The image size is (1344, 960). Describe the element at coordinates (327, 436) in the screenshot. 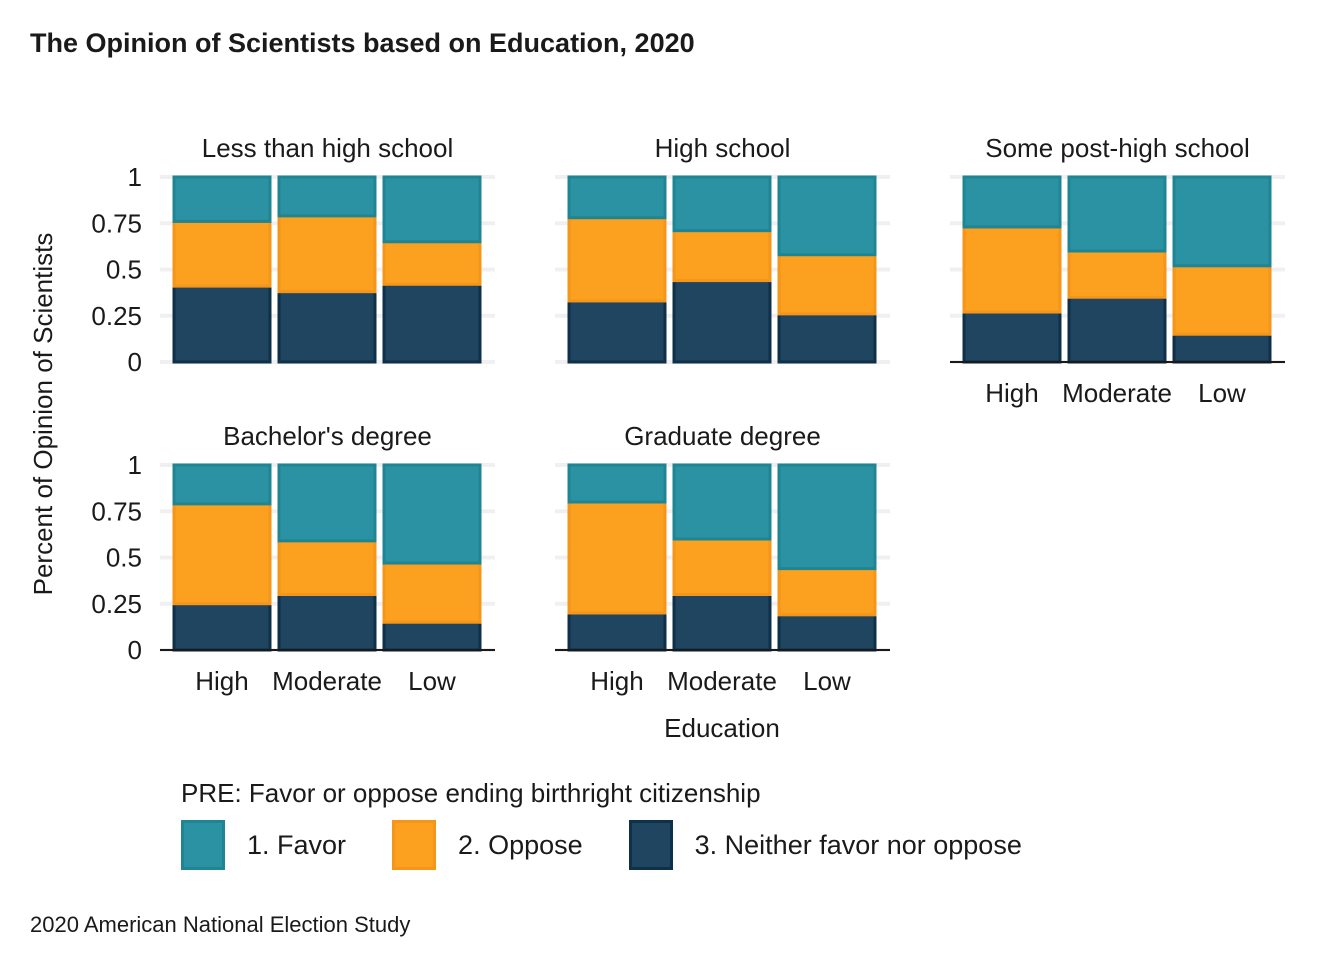

I see `facet-title: Bachelor's degree` at that location.